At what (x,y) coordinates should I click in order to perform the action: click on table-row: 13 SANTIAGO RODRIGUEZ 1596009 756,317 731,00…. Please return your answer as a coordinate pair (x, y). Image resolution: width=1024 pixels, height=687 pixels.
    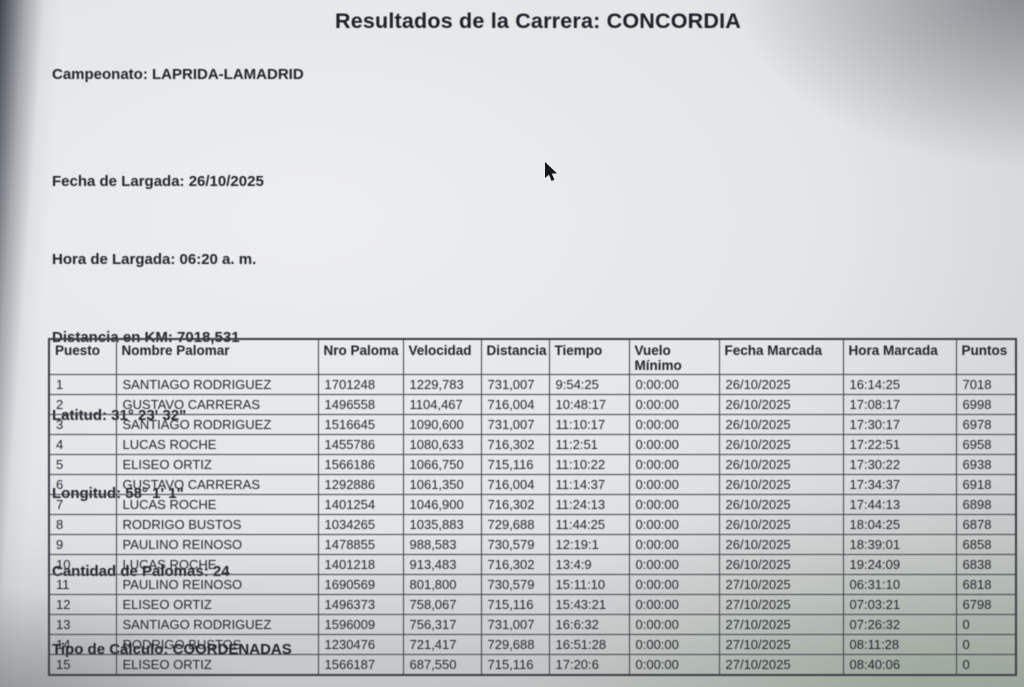
    Looking at the image, I should click on (532, 624).